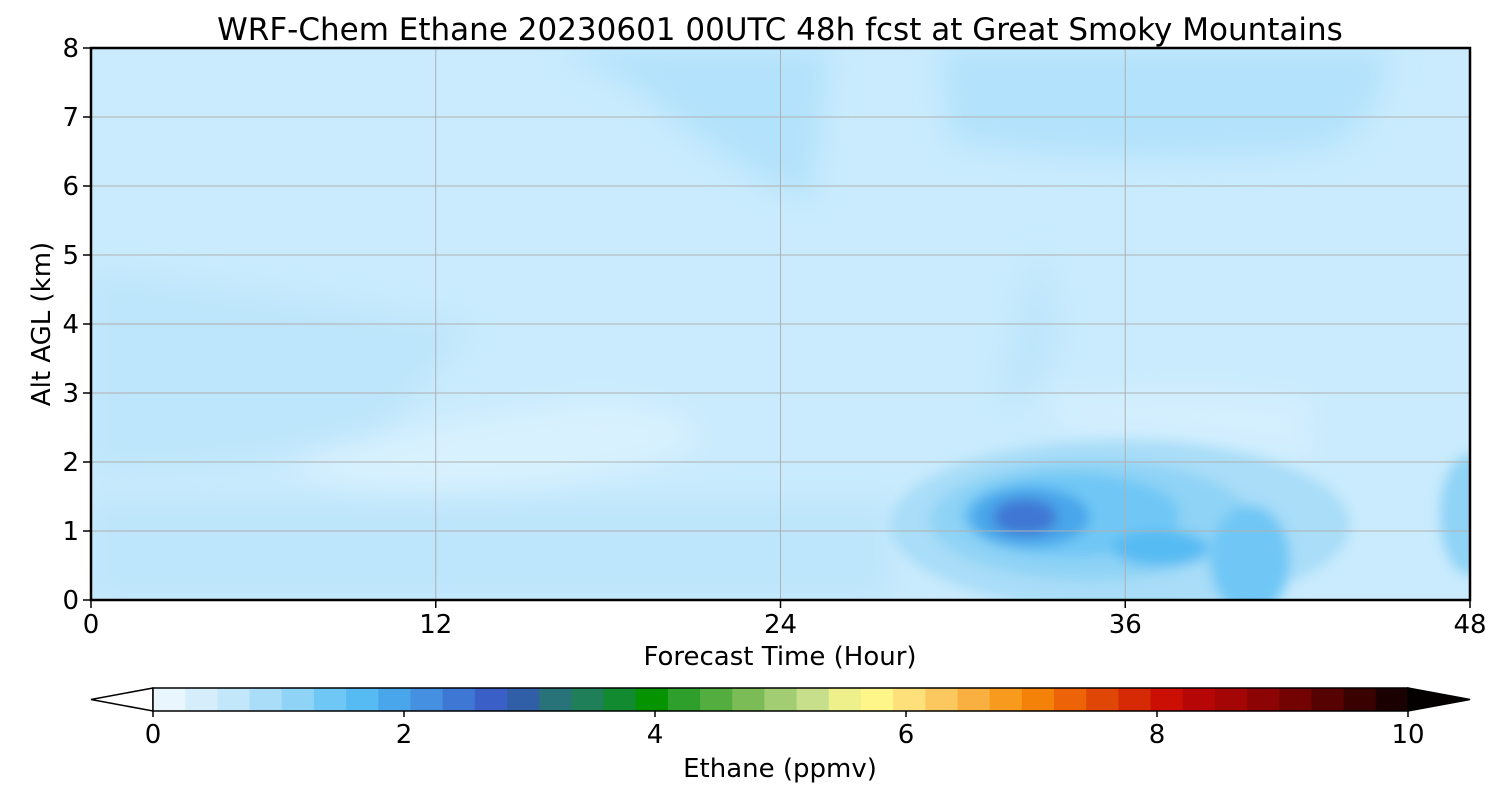  I want to click on field-region-left-low, so click(280, 370).